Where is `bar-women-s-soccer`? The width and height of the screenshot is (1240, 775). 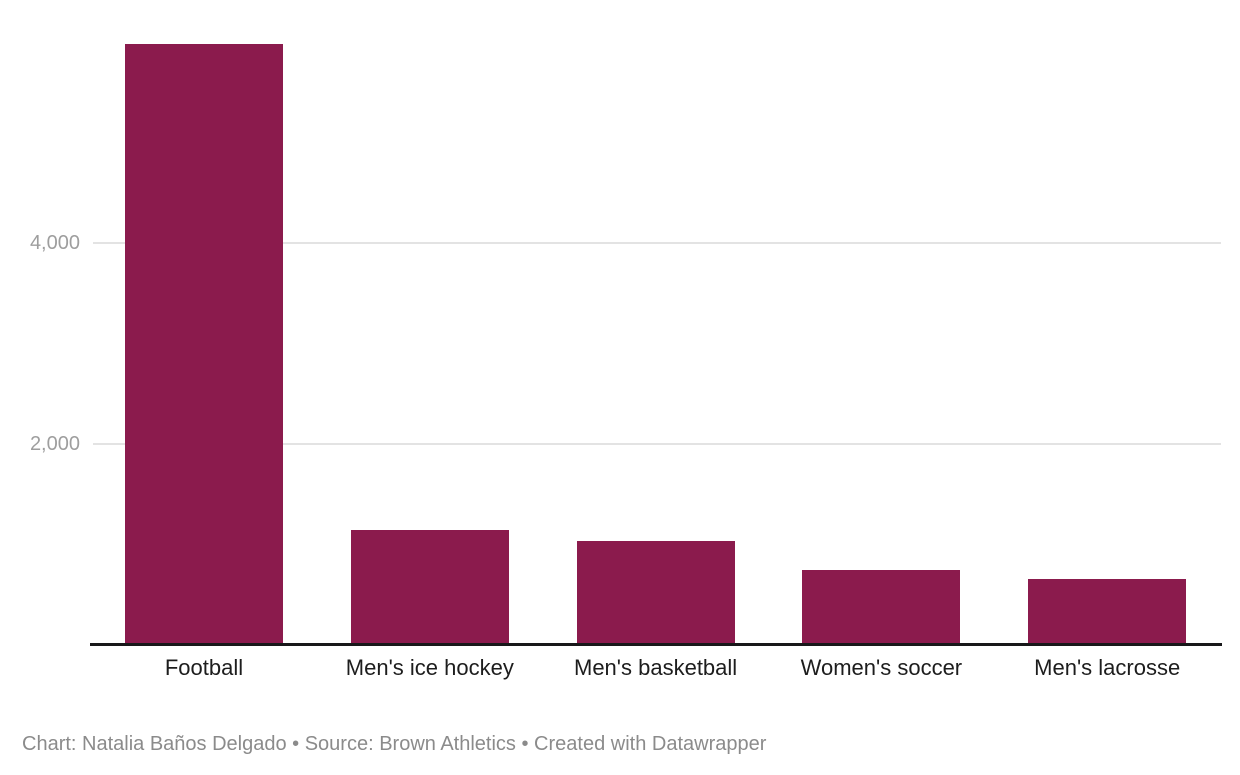 bar-women-s-soccer is located at coordinates (881, 607).